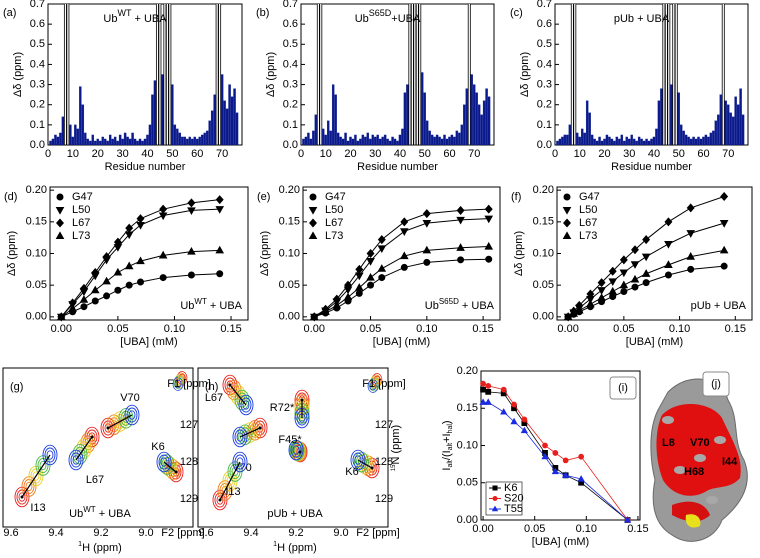  What do you see at coordinates (289, 317) in the screenshot?
I see `y-tick-label: 0.00` at bounding box center [289, 317].